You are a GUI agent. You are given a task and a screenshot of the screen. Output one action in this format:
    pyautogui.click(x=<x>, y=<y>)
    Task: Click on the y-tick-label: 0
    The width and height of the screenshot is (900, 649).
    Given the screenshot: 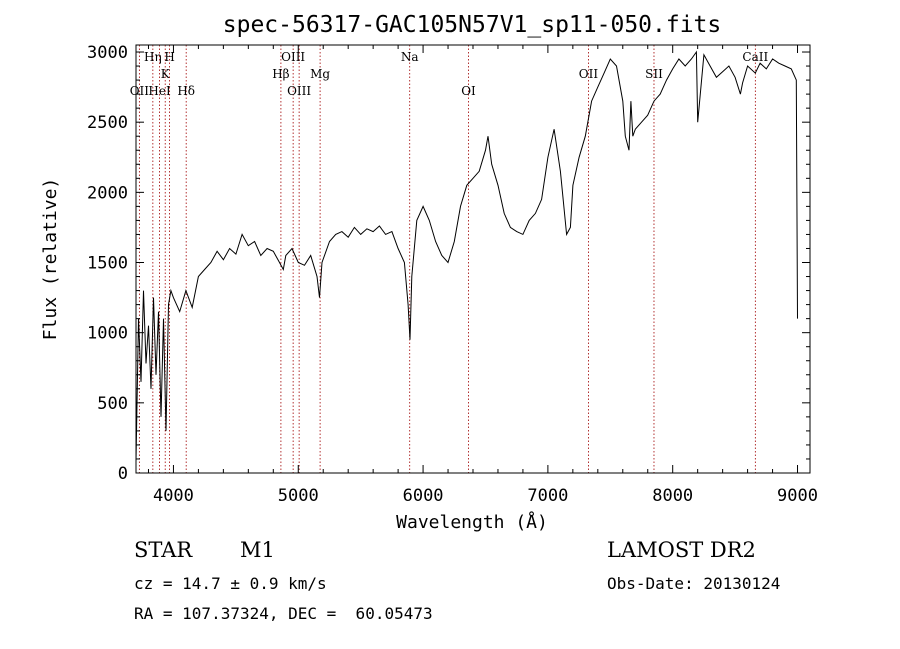 What is the action you would take?
    pyautogui.click(x=123, y=474)
    